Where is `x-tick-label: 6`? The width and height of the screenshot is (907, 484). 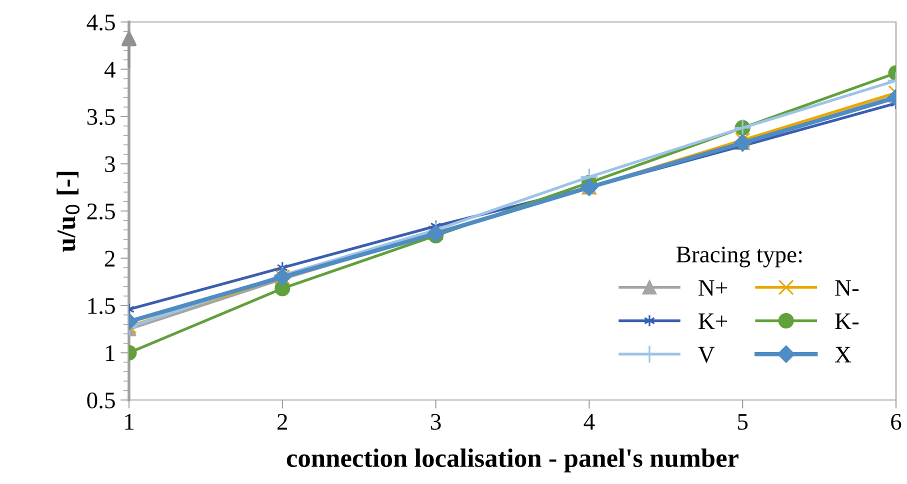
x-tick-label: 6 is located at coordinates (896, 422).